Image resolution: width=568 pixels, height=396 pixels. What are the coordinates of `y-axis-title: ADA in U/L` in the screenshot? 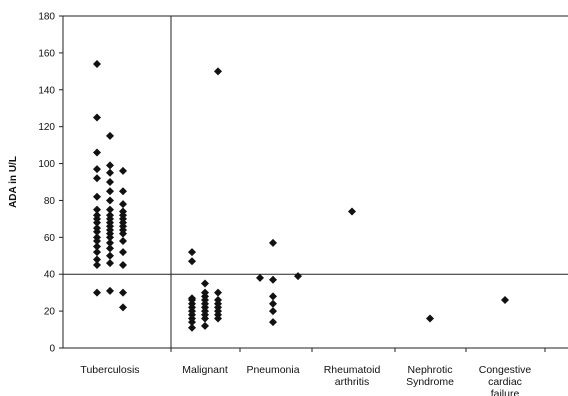 It's located at (13, 182).